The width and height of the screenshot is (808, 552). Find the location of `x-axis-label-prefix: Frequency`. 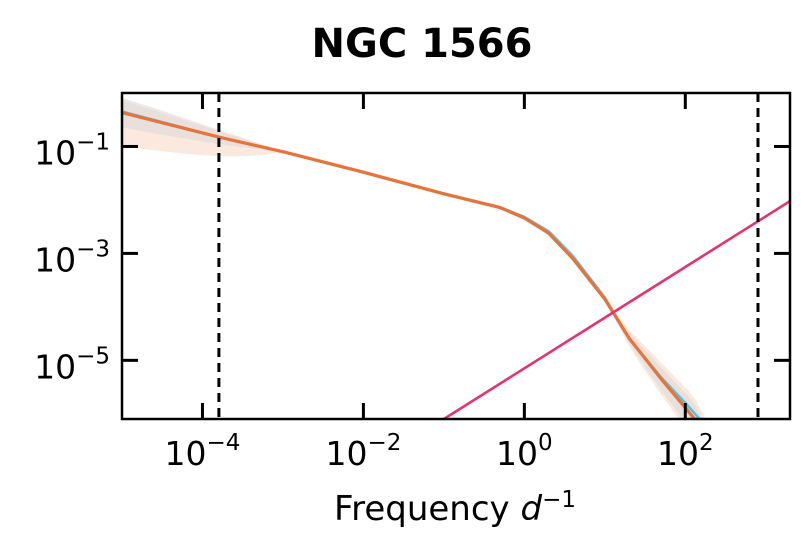

x-axis-label-prefix: Frequency is located at coordinates (427, 509).